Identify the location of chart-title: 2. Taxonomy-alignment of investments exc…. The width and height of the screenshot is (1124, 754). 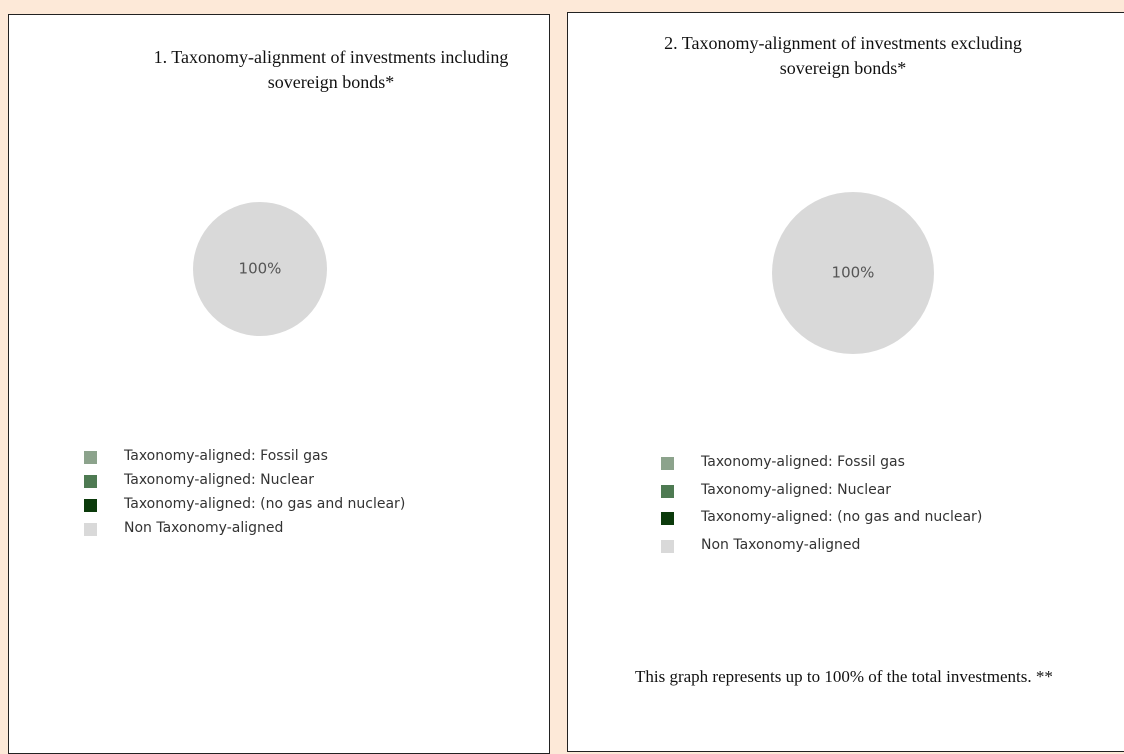
(843, 55).